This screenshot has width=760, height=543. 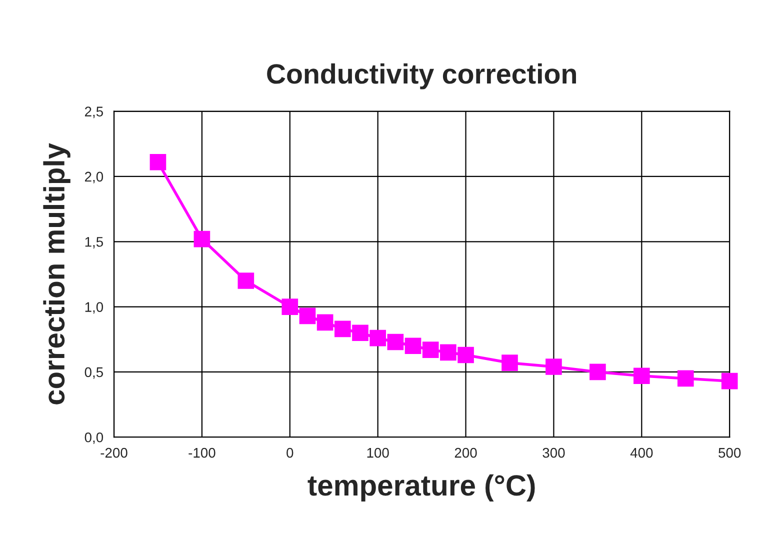 I want to click on x-tick-label: 500, so click(x=729, y=453).